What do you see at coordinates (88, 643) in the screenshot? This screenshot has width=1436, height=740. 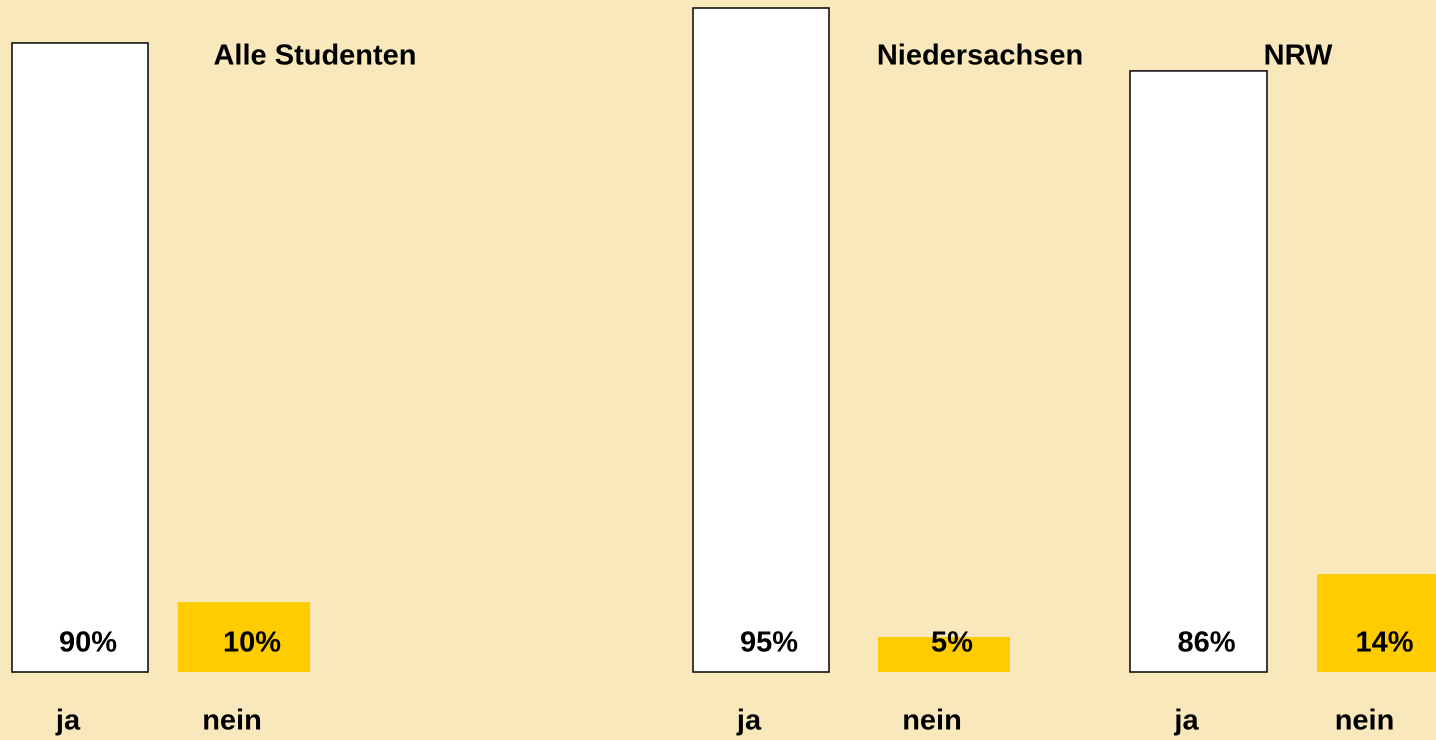 I see `value-label: 90%` at bounding box center [88, 643].